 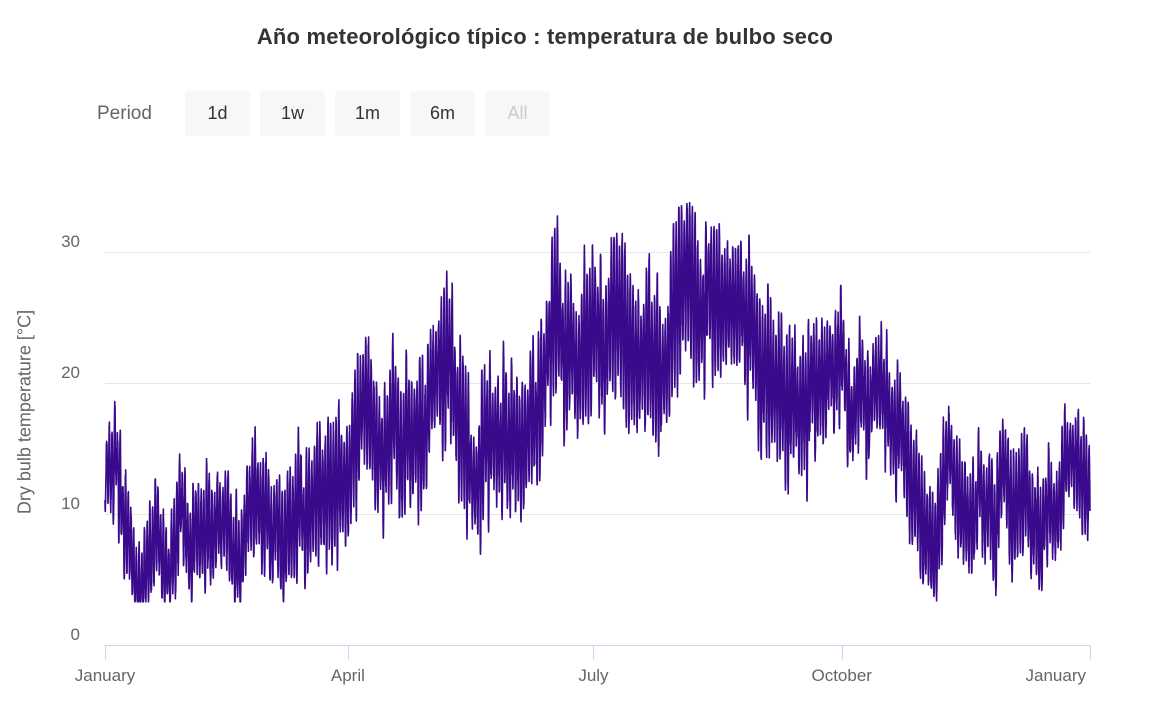 I want to click on y-tick-label: 10, so click(x=70, y=503).